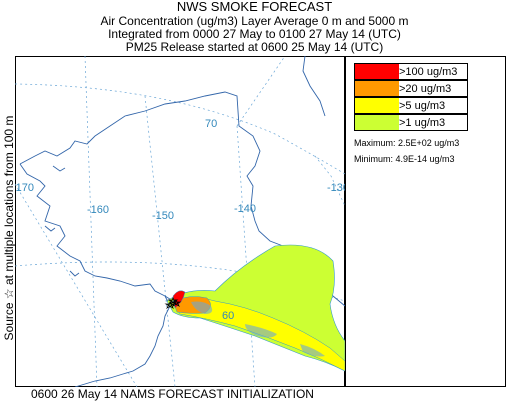 This screenshot has width=509, height=413. Describe the element at coordinates (211, 124) in the screenshot. I see `lat-70-label: 70` at that location.